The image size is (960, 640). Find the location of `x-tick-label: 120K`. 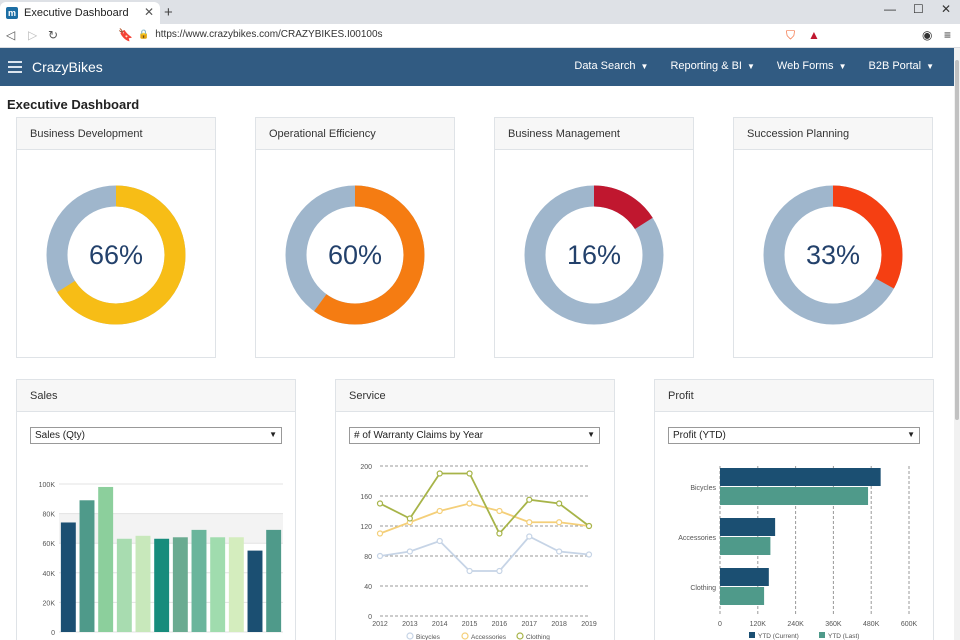

x-tick-label: 120K is located at coordinates (758, 624).